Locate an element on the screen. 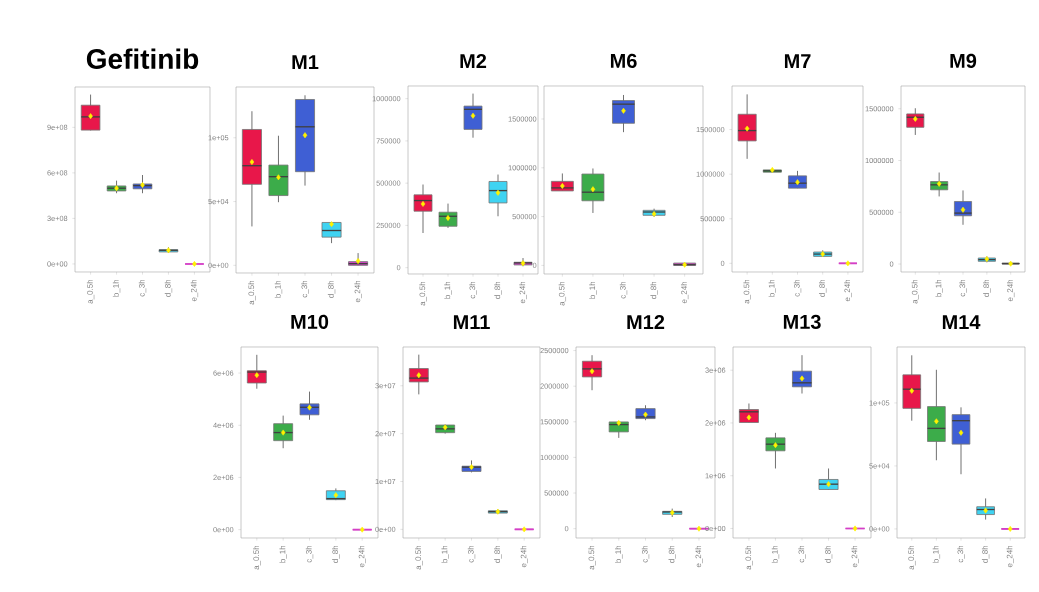 The width and height of the screenshot is (1039, 592). chart-title: M10 is located at coordinates (310, 321).